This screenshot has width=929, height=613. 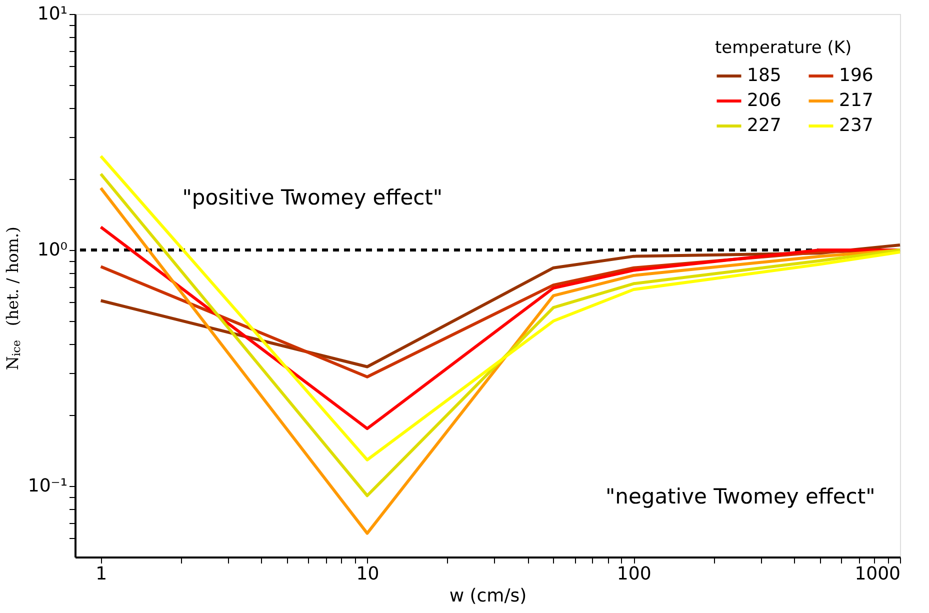 I want to click on y-tick-label: 10⁰, so click(x=52, y=249).